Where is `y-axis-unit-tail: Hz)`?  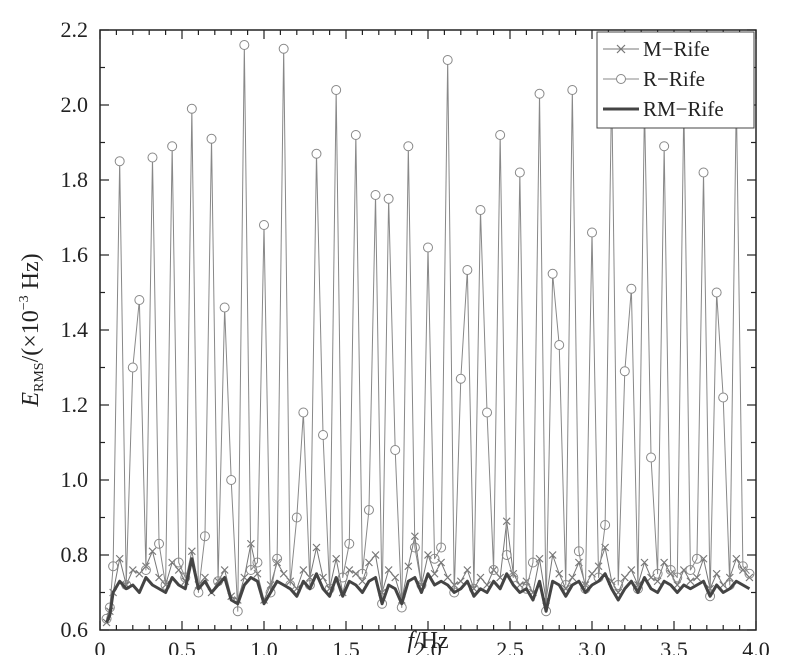 y-axis-unit-tail: Hz) is located at coordinates (31, 274).